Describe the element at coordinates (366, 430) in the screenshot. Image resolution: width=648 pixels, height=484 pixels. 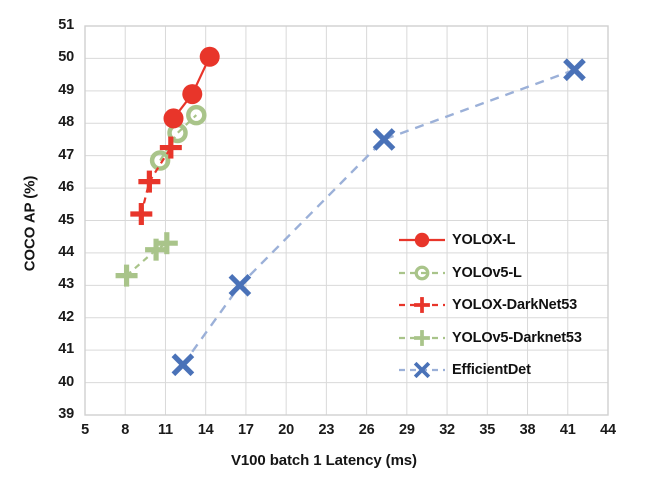
I see `x-tick-label: 26` at that location.